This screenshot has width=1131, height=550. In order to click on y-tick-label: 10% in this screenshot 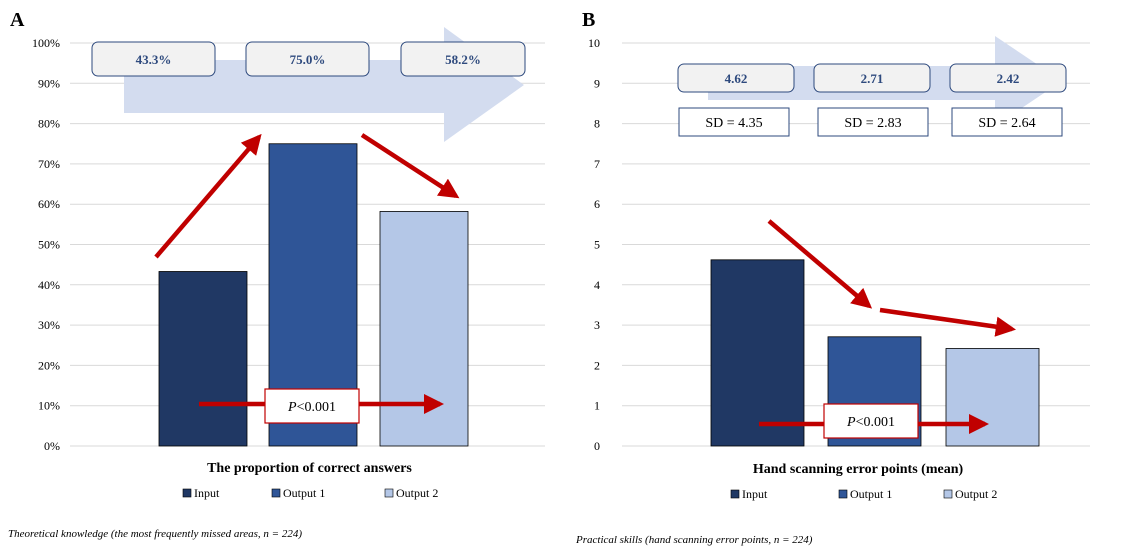, I will do `click(49, 406)`.